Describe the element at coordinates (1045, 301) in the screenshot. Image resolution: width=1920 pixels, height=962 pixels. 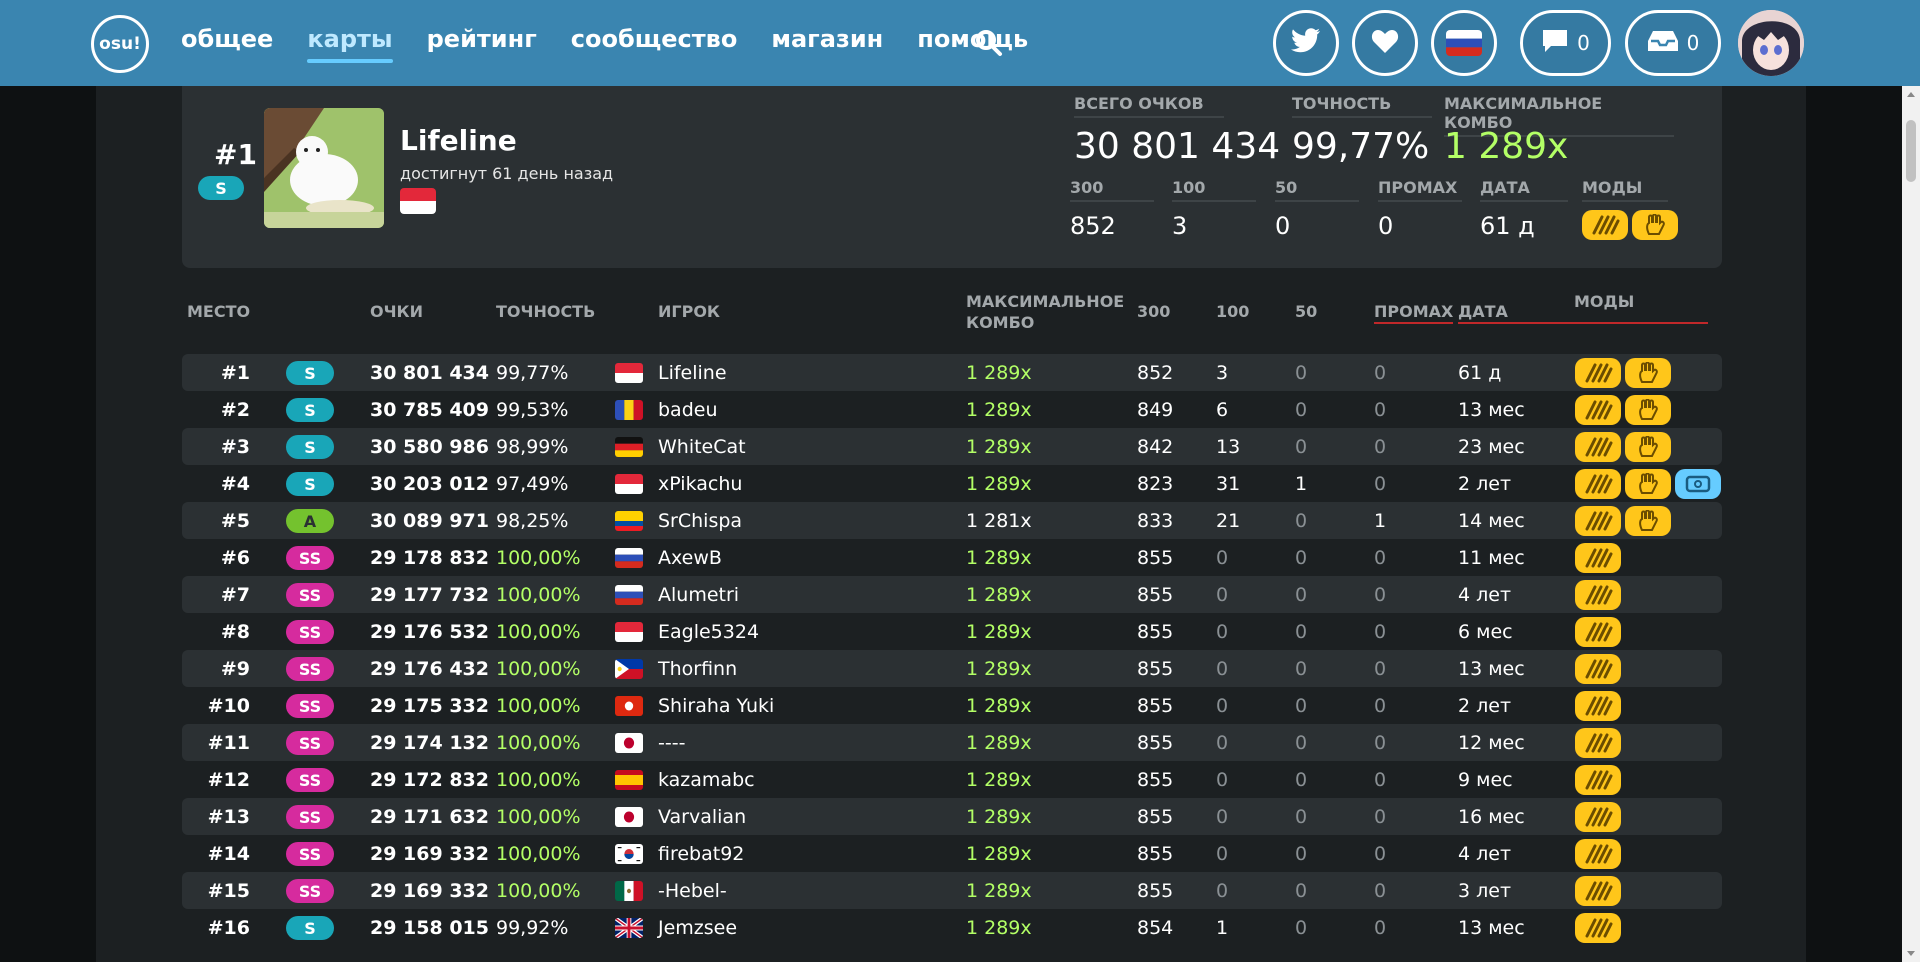
I see `header-combo-line1: МАКСИМАЛЬНОЕ` at that location.